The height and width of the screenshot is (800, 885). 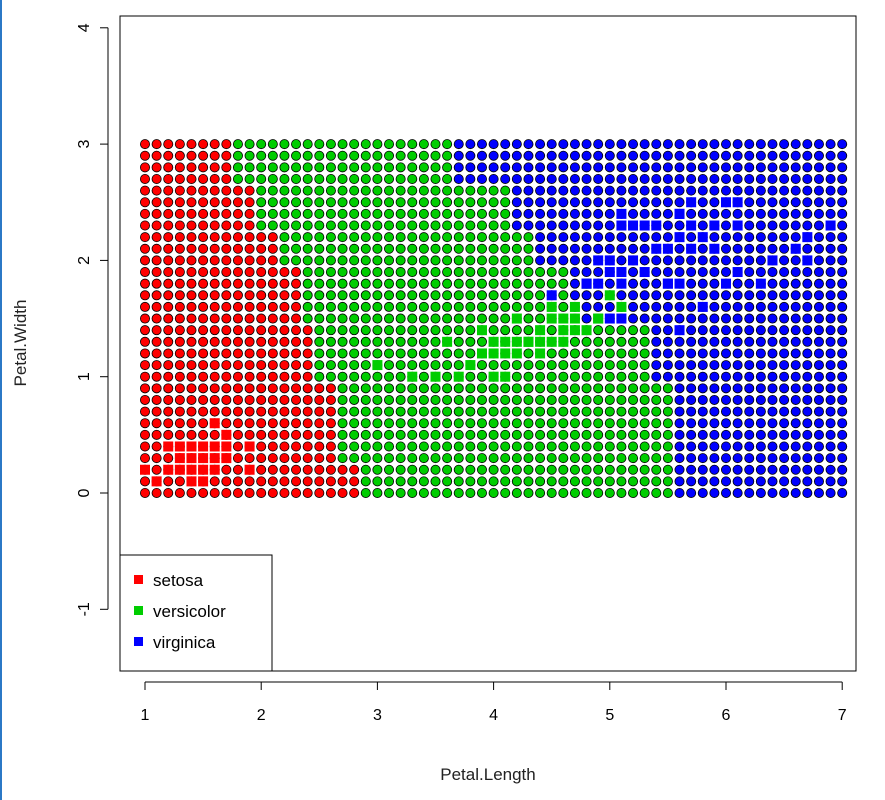 What do you see at coordinates (726, 715) in the screenshot?
I see `x-tick-label: 6` at bounding box center [726, 715].